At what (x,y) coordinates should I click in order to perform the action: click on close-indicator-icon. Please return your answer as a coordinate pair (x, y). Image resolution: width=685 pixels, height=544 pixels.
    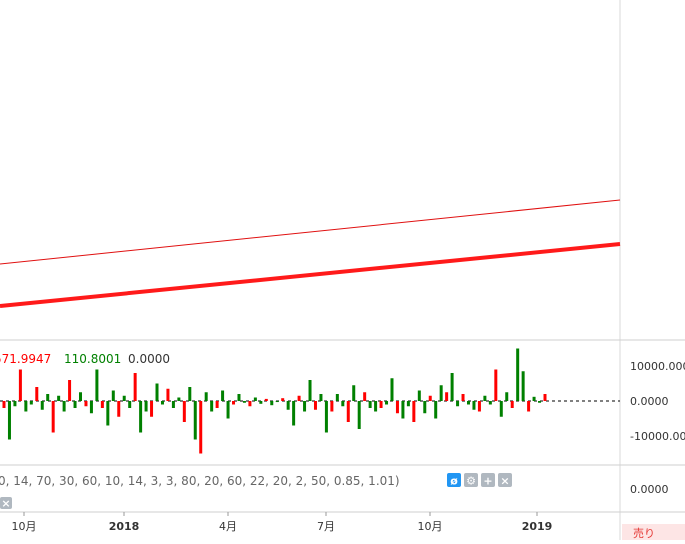
    Looking at the image, I should click on (505, 480).